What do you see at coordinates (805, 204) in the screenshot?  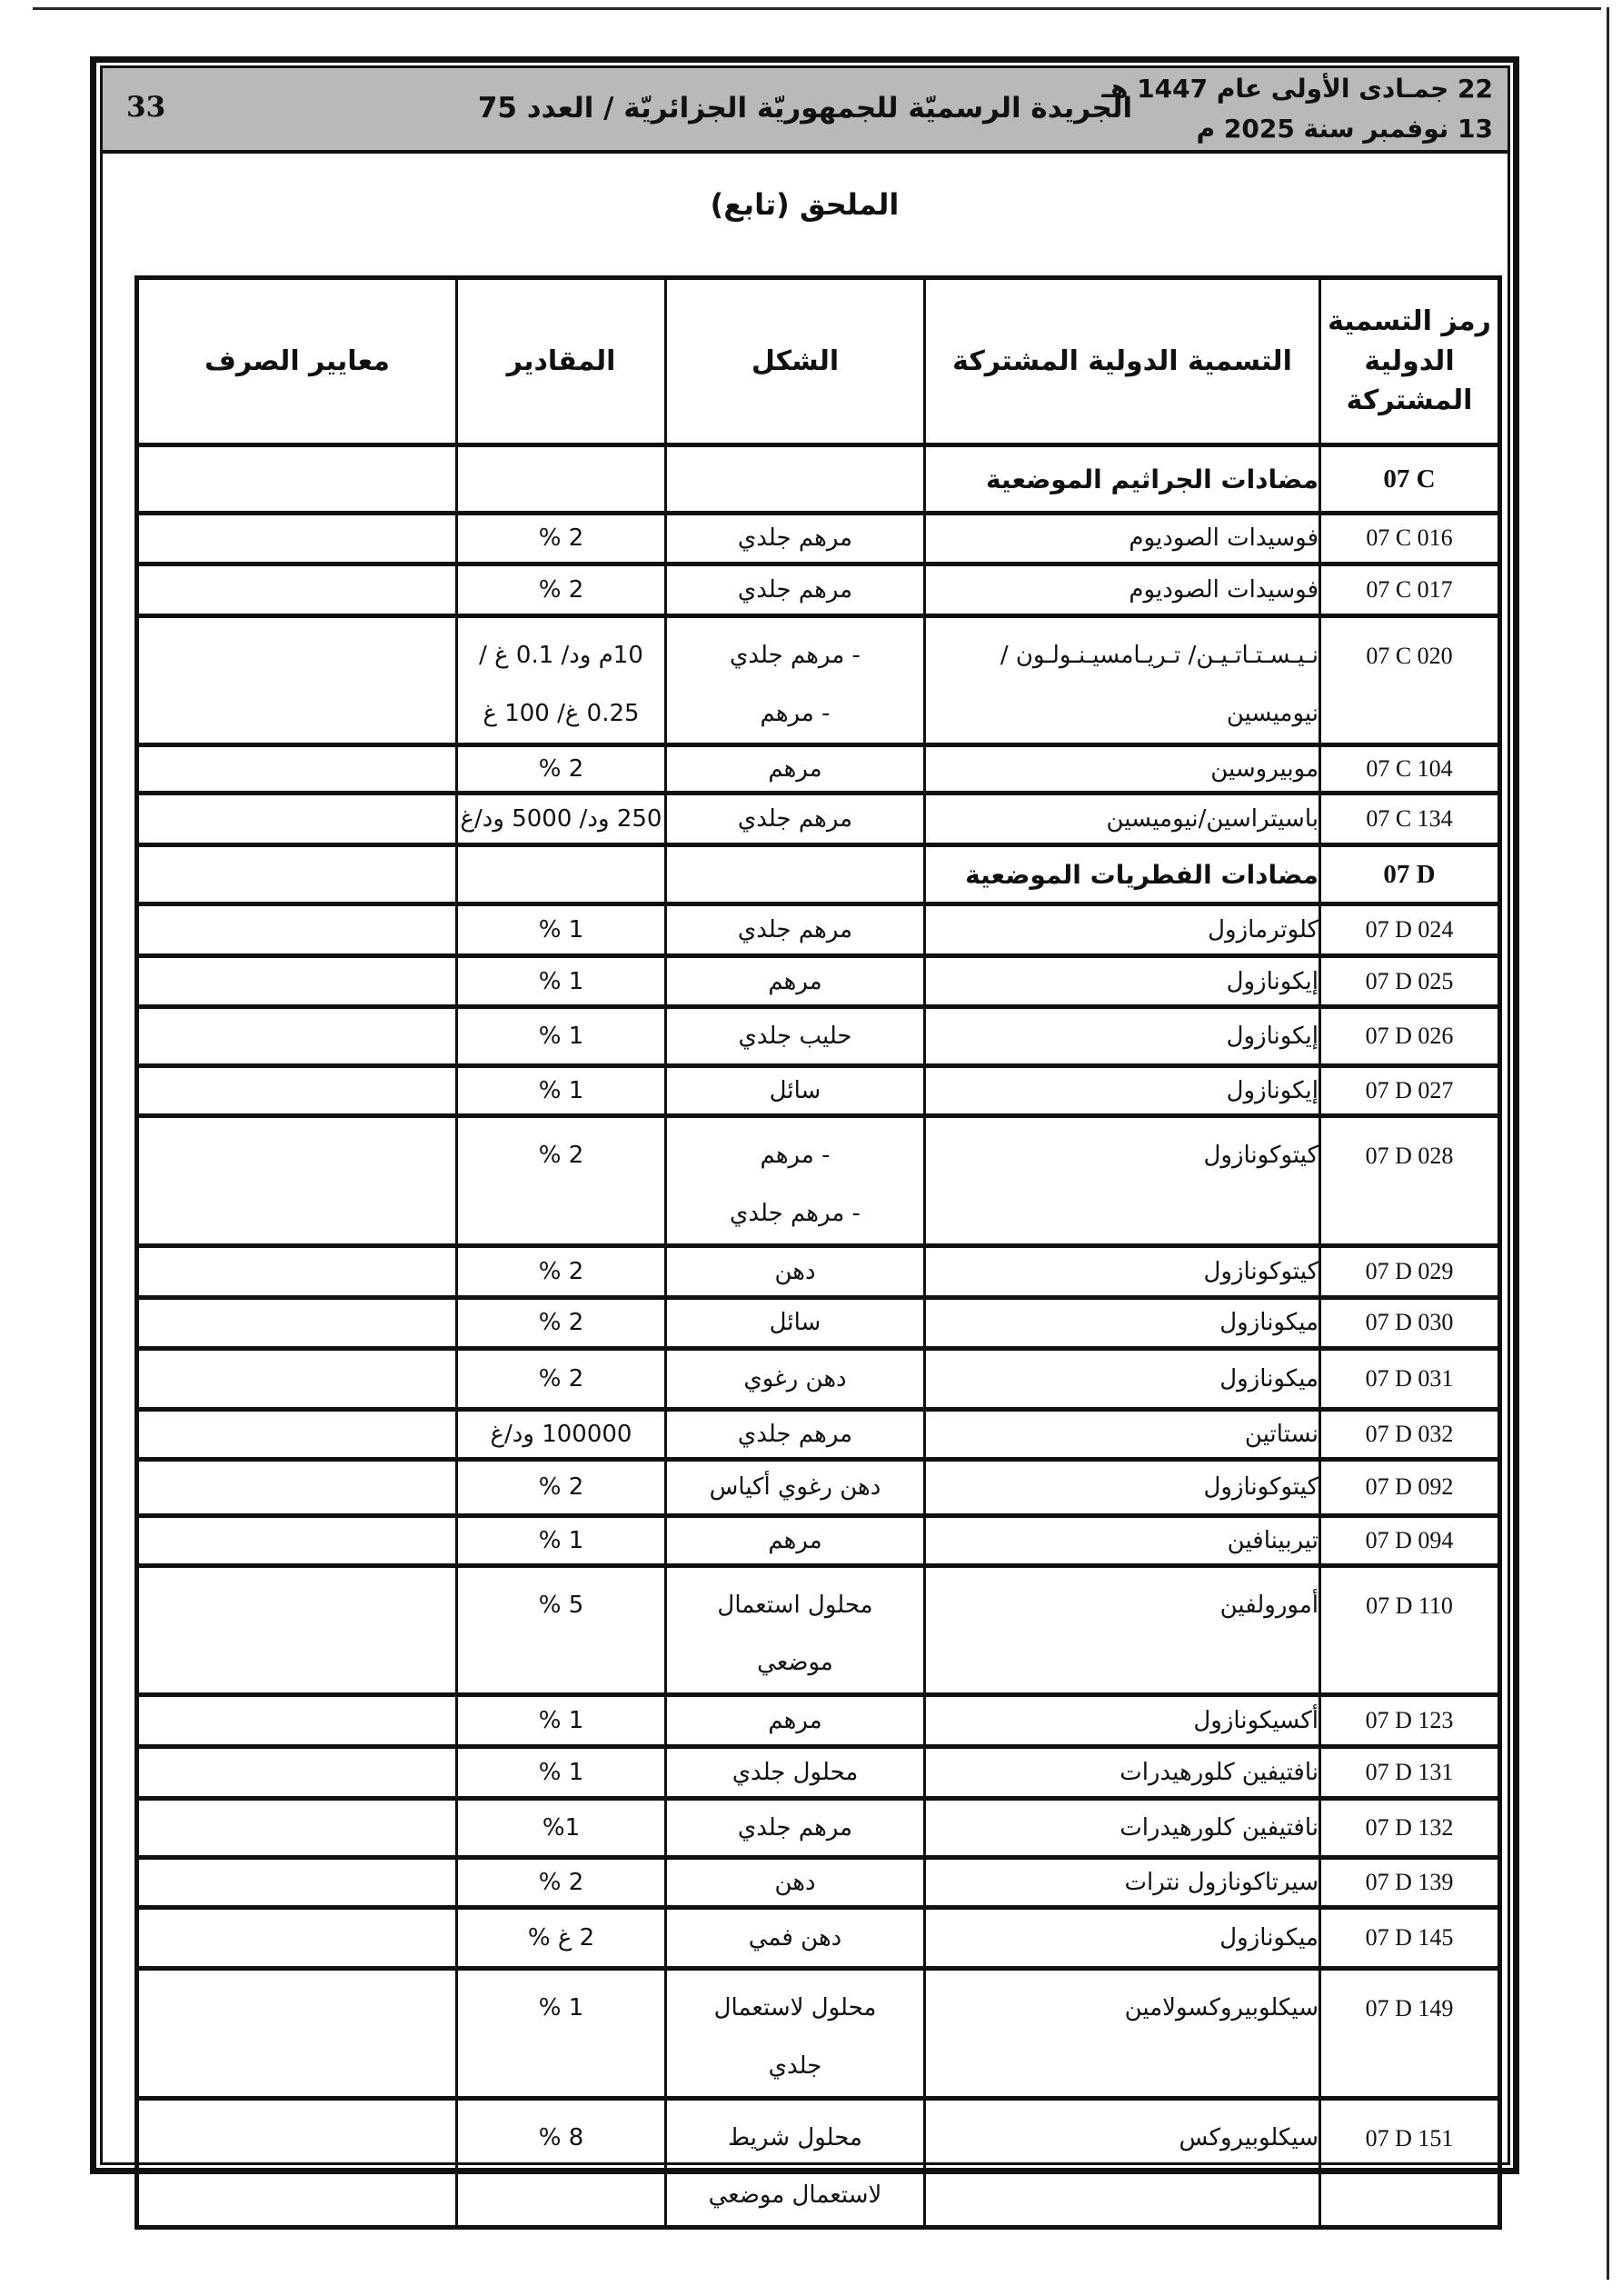 I see `annex-title: الملحق (تابع)` at bounding box center [805, 204].